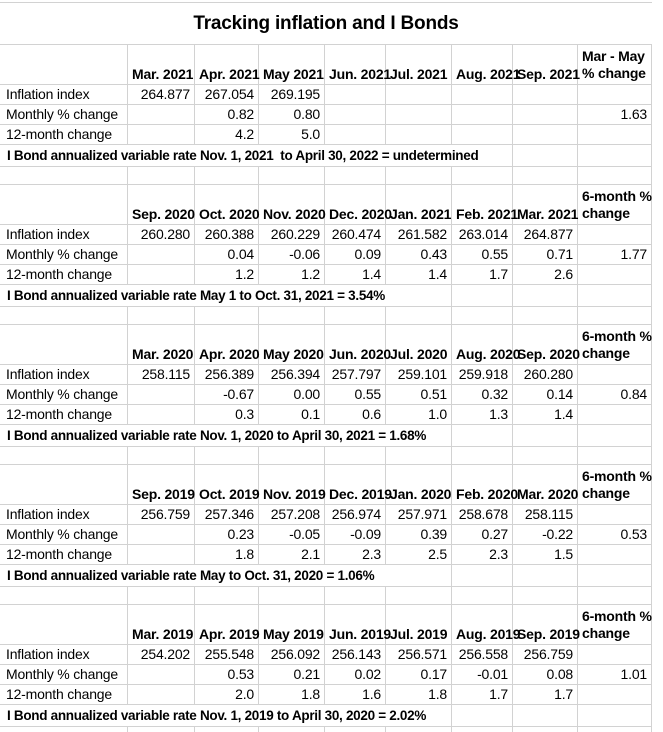 Image resolution: width=663 pixels, height=732 pixels. What do you see at coordinates (419, 694) in the screenshot?
I see `value-cell: 1.8` at bounding box center [419, 694].